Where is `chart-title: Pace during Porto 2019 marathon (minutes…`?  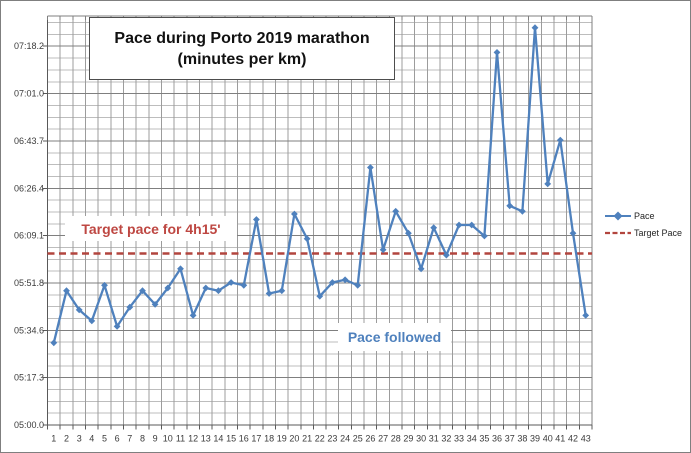
chart-title: Pace during Porto 2019 marathon (minutes… is located at coordinates (242, 48).